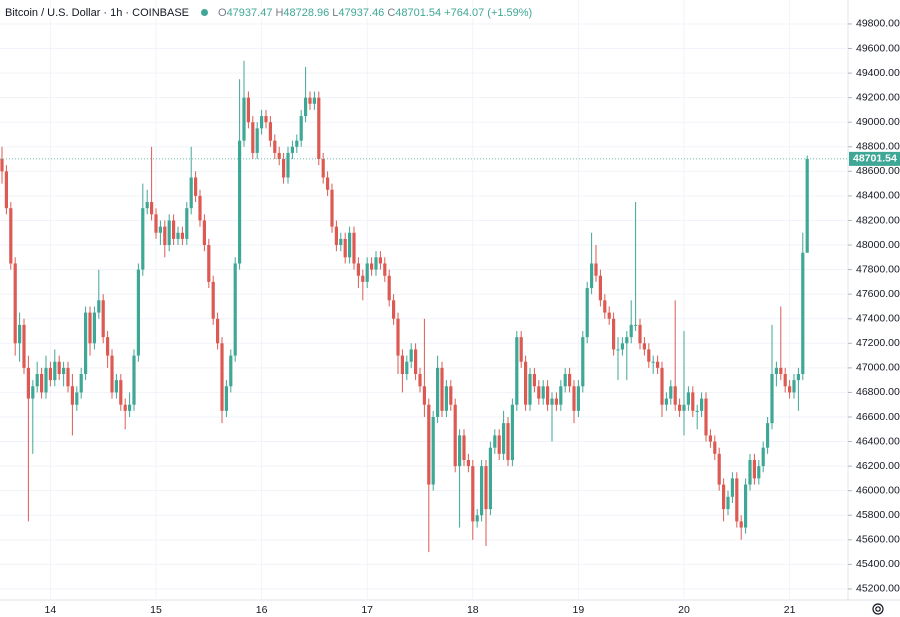  What do you see at coordinates (279, 13) in the screenshot?
I see `legend-key: H` at bounding box center [279, 13].